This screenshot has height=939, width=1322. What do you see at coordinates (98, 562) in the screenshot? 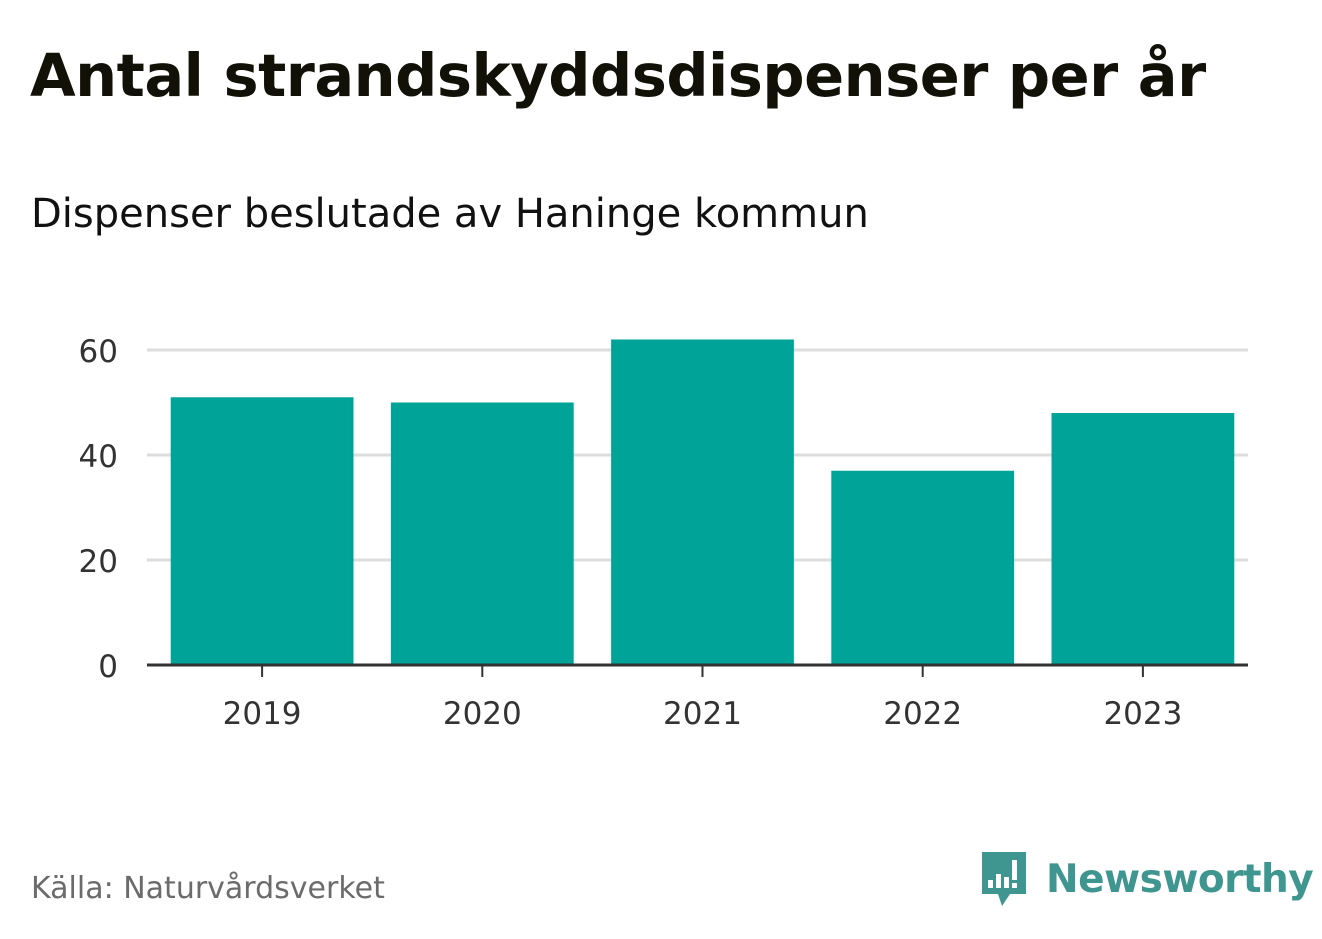
I see `y-tick-label: 20` at bounding box center [98, 562].